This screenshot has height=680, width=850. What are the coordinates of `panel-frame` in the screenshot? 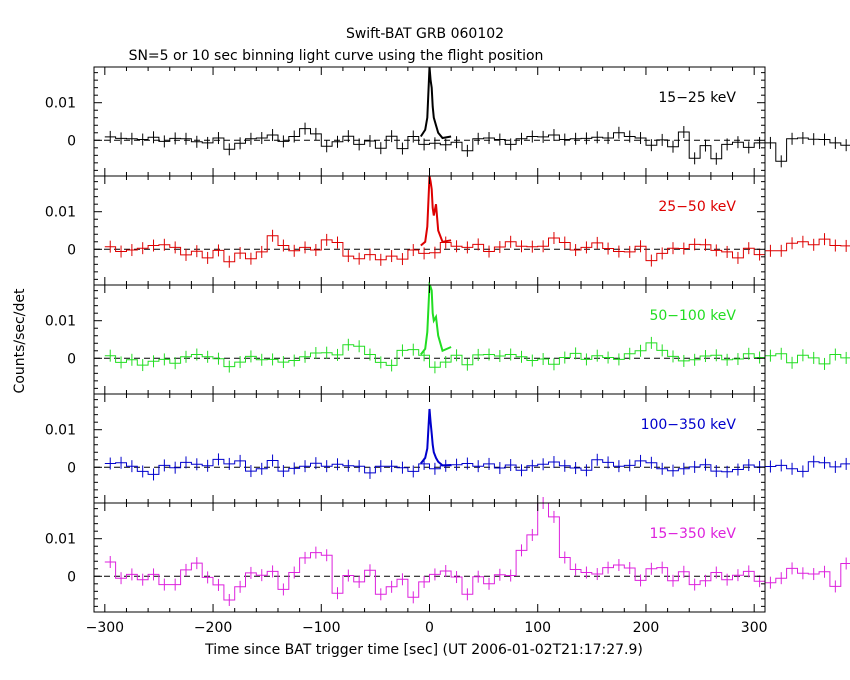 It's located at (429, 557).